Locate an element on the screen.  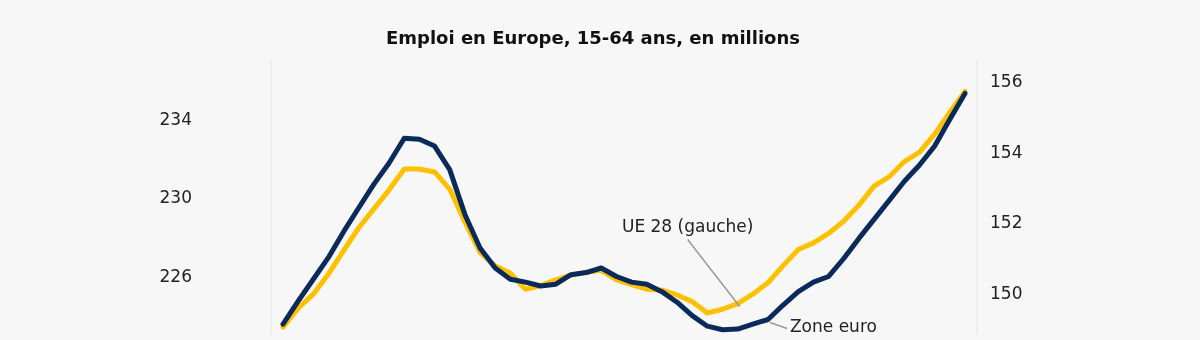
y2-tick-label: 150 is located at coordinates (1006, 292).